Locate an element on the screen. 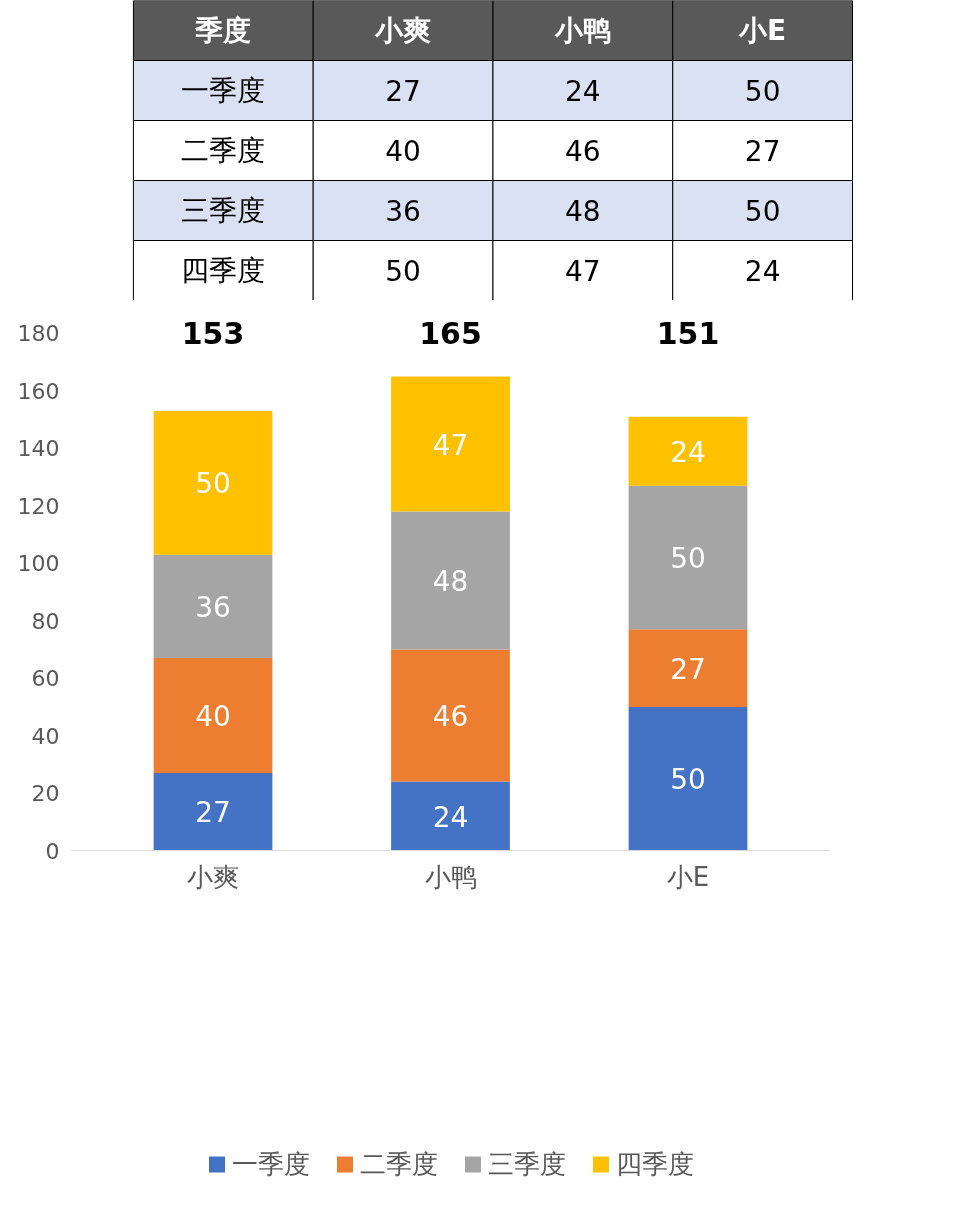  text: 36 is located at coordinates (403, 211).